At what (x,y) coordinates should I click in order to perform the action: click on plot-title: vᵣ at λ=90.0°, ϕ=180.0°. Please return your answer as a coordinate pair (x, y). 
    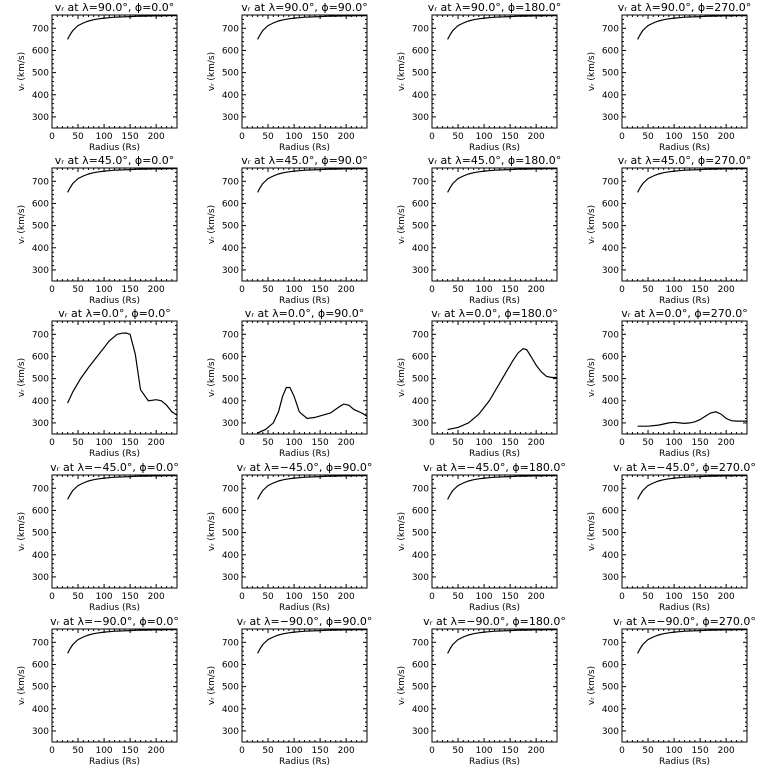
    Looking at the image, I should click on (495, 7).